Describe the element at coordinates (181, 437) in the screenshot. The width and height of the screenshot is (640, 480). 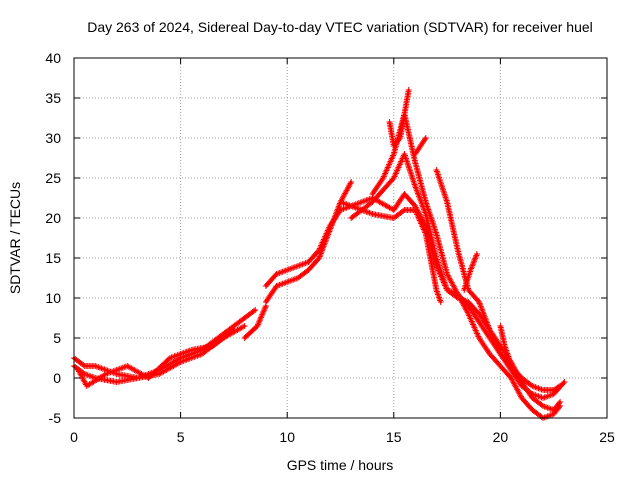
I see `x-tick-label: 5` at that location.